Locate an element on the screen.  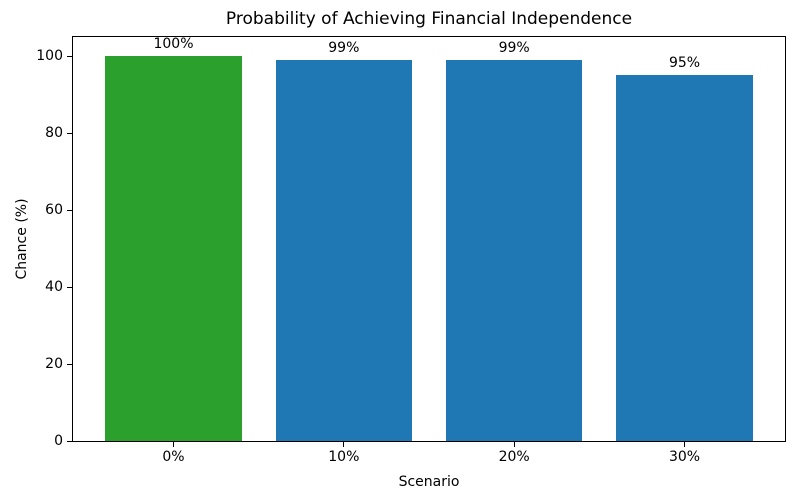
bar-0% is located at coordinates (173, 248).